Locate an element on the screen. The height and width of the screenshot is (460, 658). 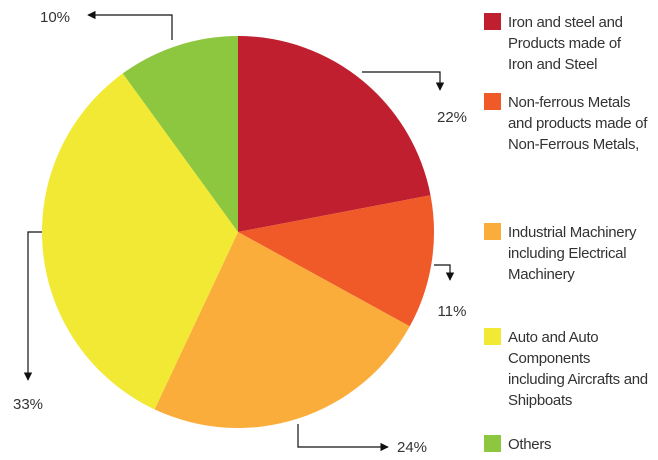
legend-item: Others is located at coordinates (570, 444).